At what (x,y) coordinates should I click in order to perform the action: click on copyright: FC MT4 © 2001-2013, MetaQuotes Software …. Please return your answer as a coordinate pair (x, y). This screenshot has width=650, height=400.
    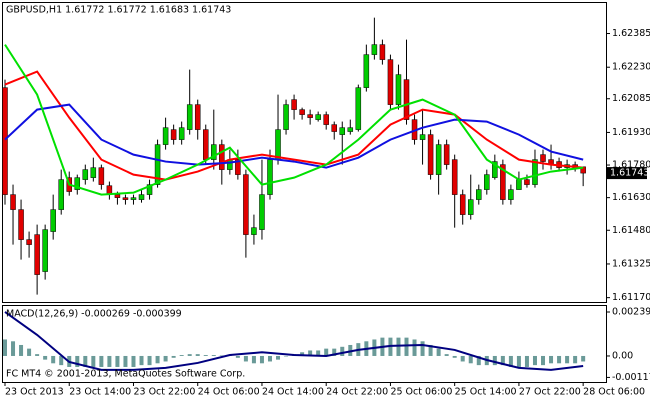
    Looking at the image, I should click on (125, 374).